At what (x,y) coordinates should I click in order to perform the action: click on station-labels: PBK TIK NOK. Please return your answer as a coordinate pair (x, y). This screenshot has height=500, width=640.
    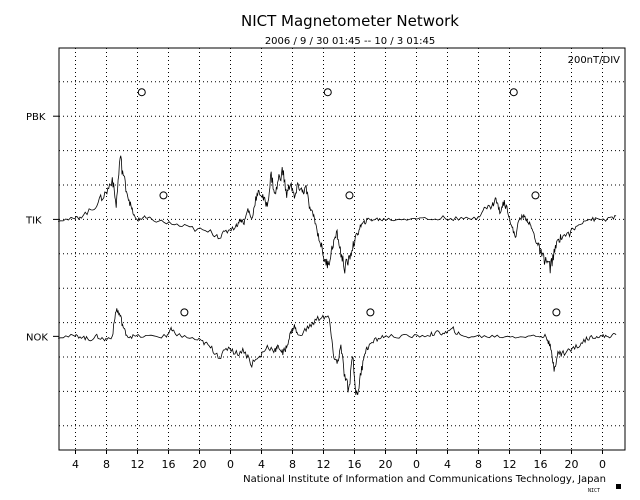
    Looking at the image, I should click on (42, 227).